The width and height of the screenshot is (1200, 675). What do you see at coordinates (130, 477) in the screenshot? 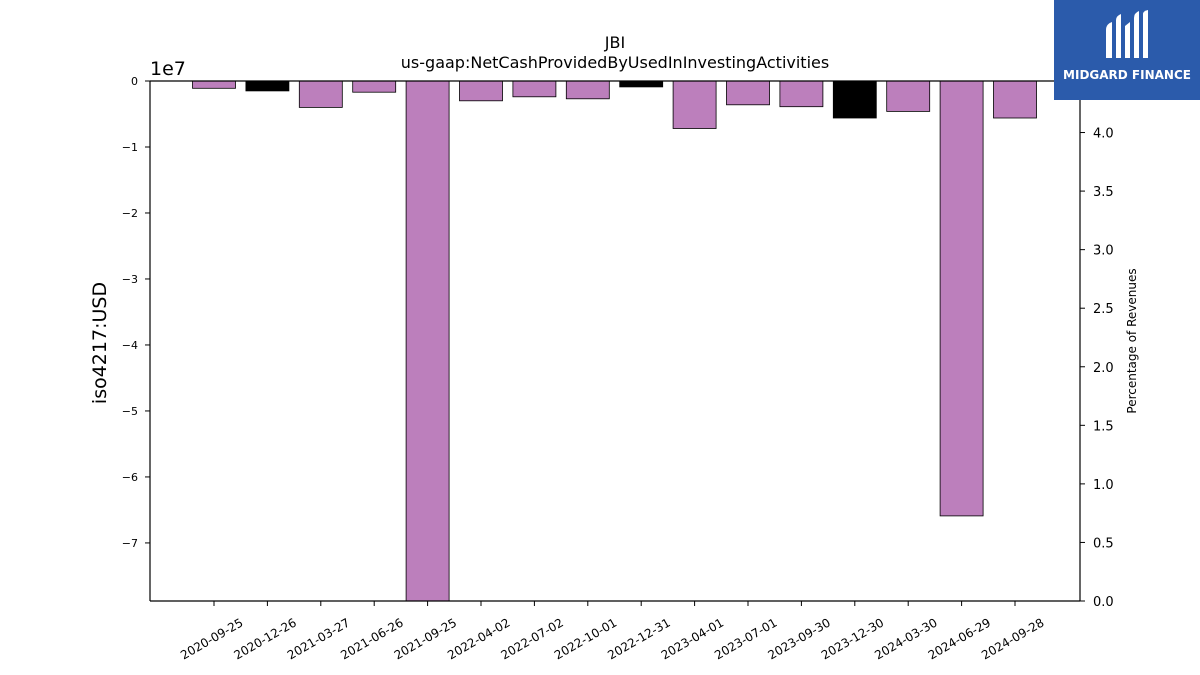
I see `ytick-label: −6` at bounding box center [130, 477].